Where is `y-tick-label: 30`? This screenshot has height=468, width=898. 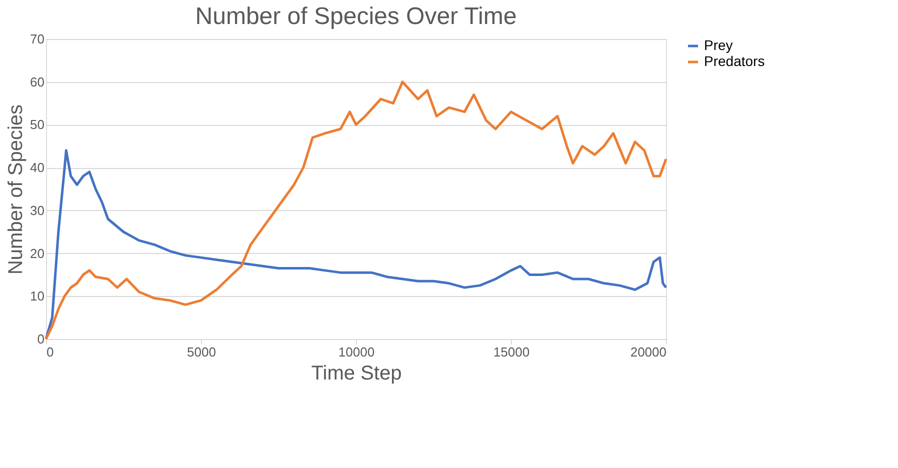 y-tick-label: 30 is located at coordinates (37, 210).